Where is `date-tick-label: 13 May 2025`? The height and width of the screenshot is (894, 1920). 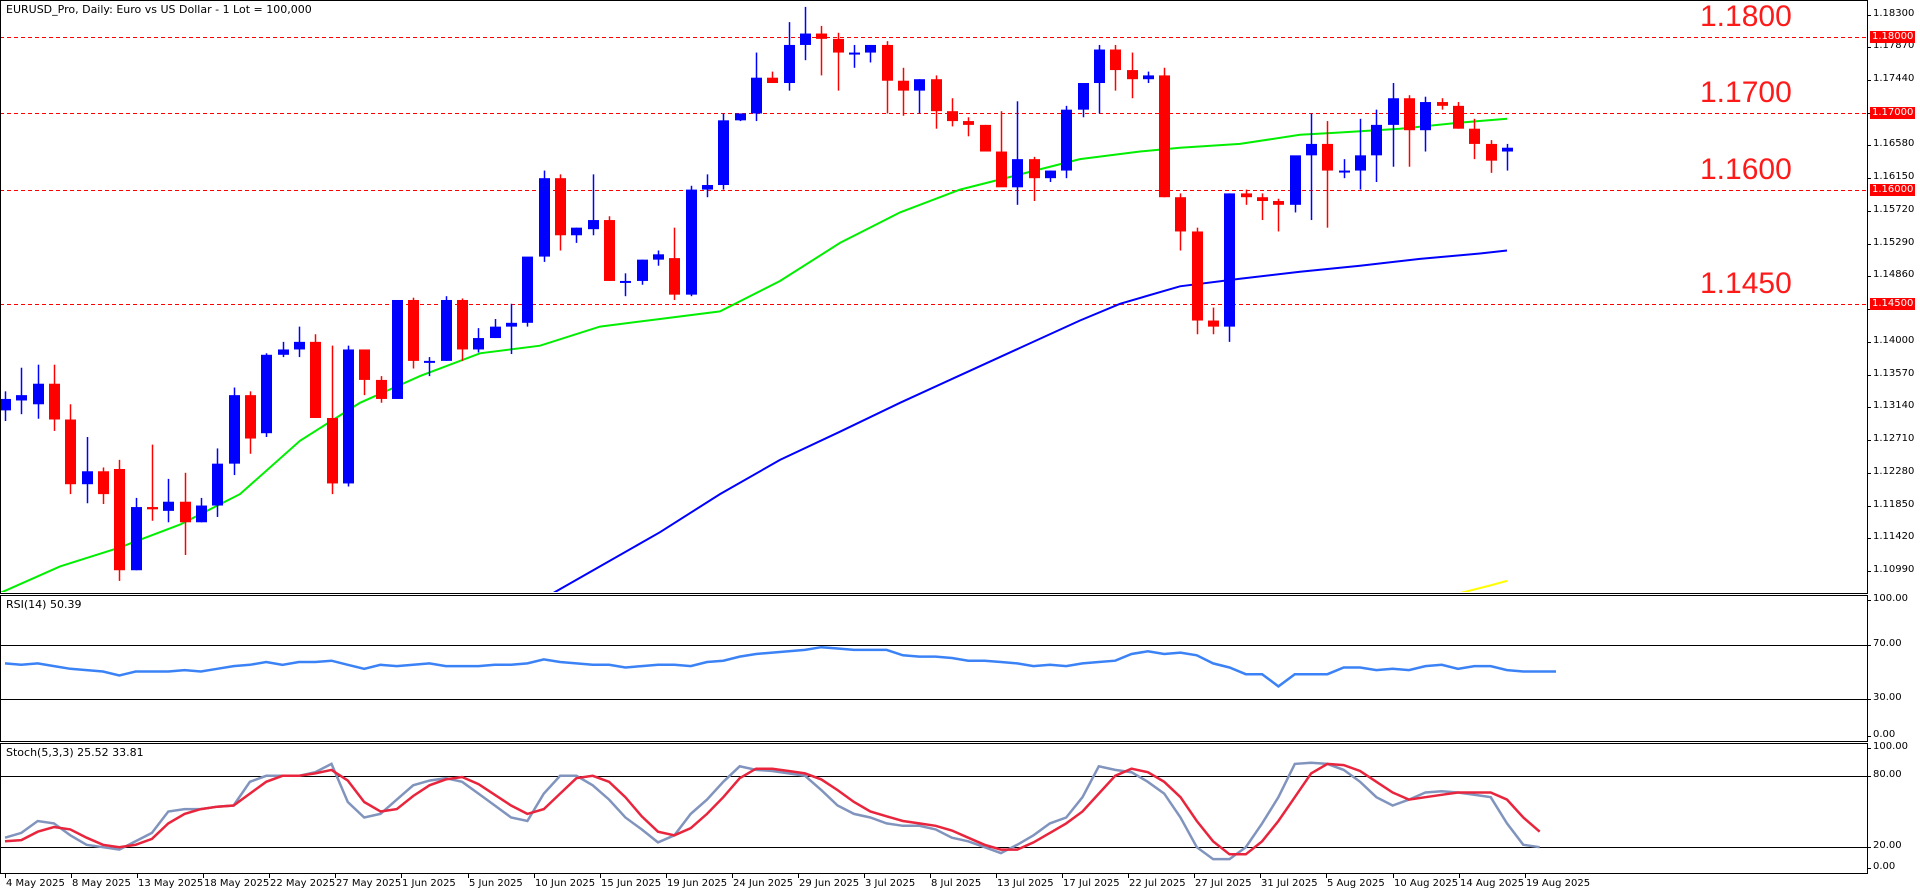 date-tick-label: 13 May 2025 is located at coordinates (171, 883).